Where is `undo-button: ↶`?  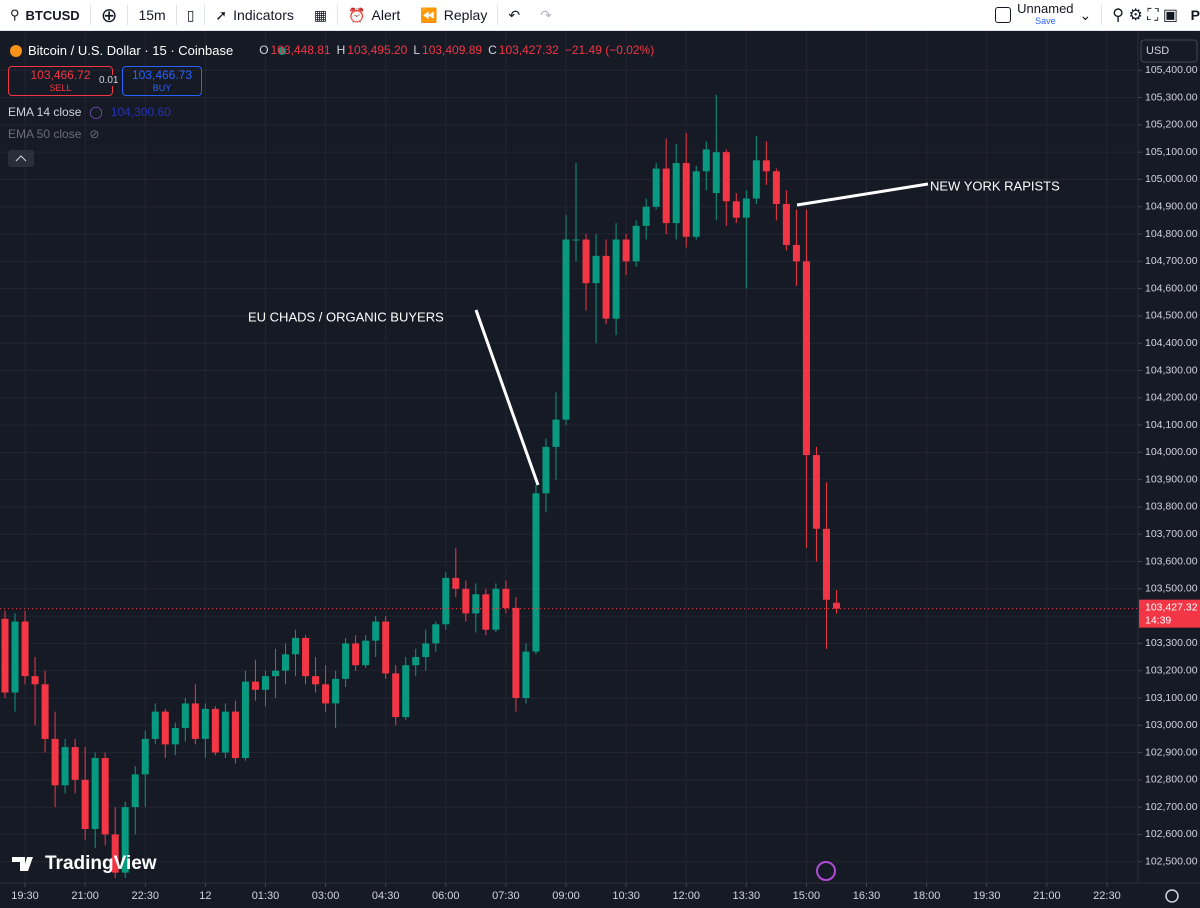 undo-button: ↶ is located at coordinates (514, 14).